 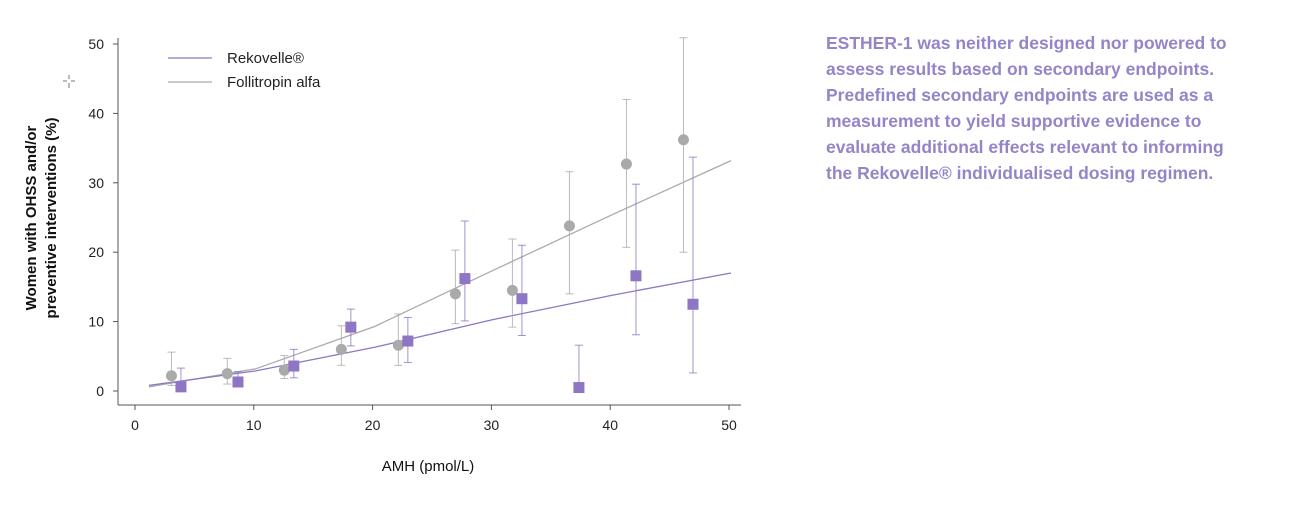 I want to click on y-tick-label: 50, so click(x=96, y=44).